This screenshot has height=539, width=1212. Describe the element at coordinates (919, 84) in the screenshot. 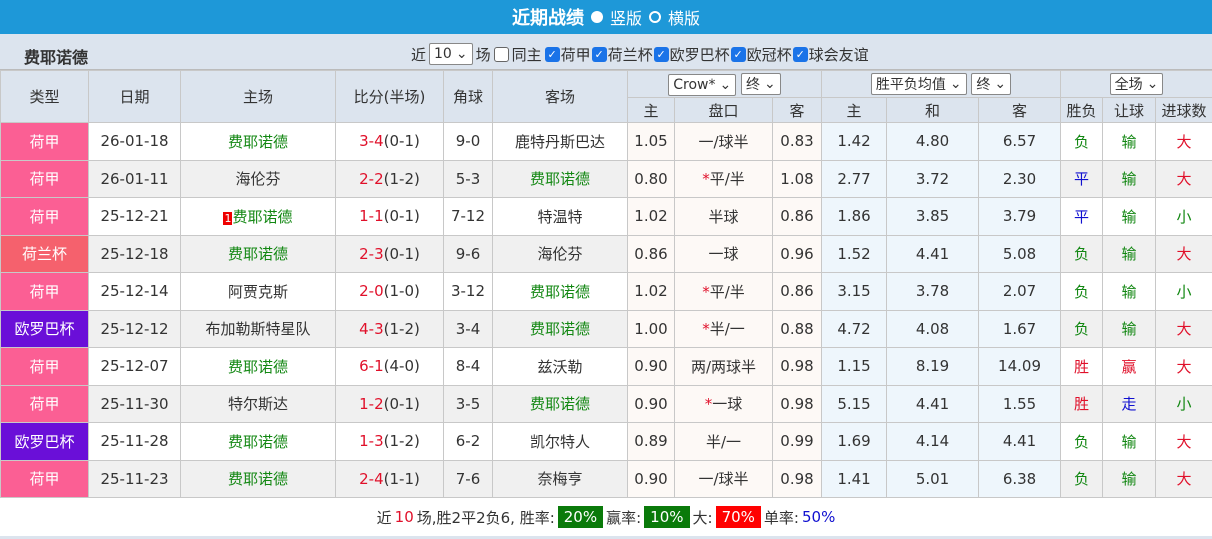

I see `eu-company-select: 胜平负均值⌄` at that location.